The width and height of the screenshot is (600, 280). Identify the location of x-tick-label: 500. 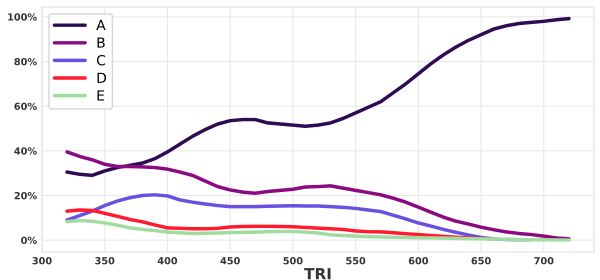
(293, 260).